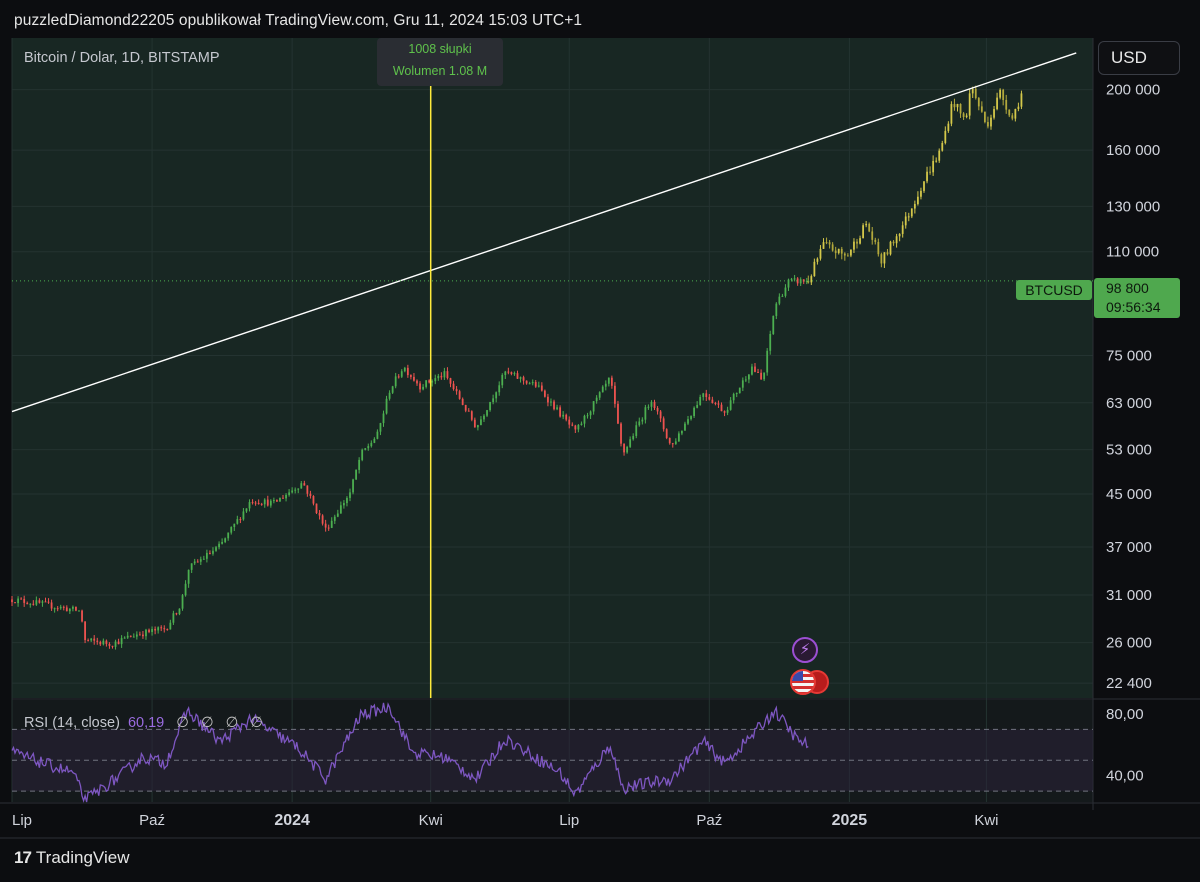  What do you see at coordinates (143, 723) in the screenshot?
I see `rsi-legend: RSI (14, close) 60,19 ∅ ∅ ∅ ∅` at bounding box center [143, 723].